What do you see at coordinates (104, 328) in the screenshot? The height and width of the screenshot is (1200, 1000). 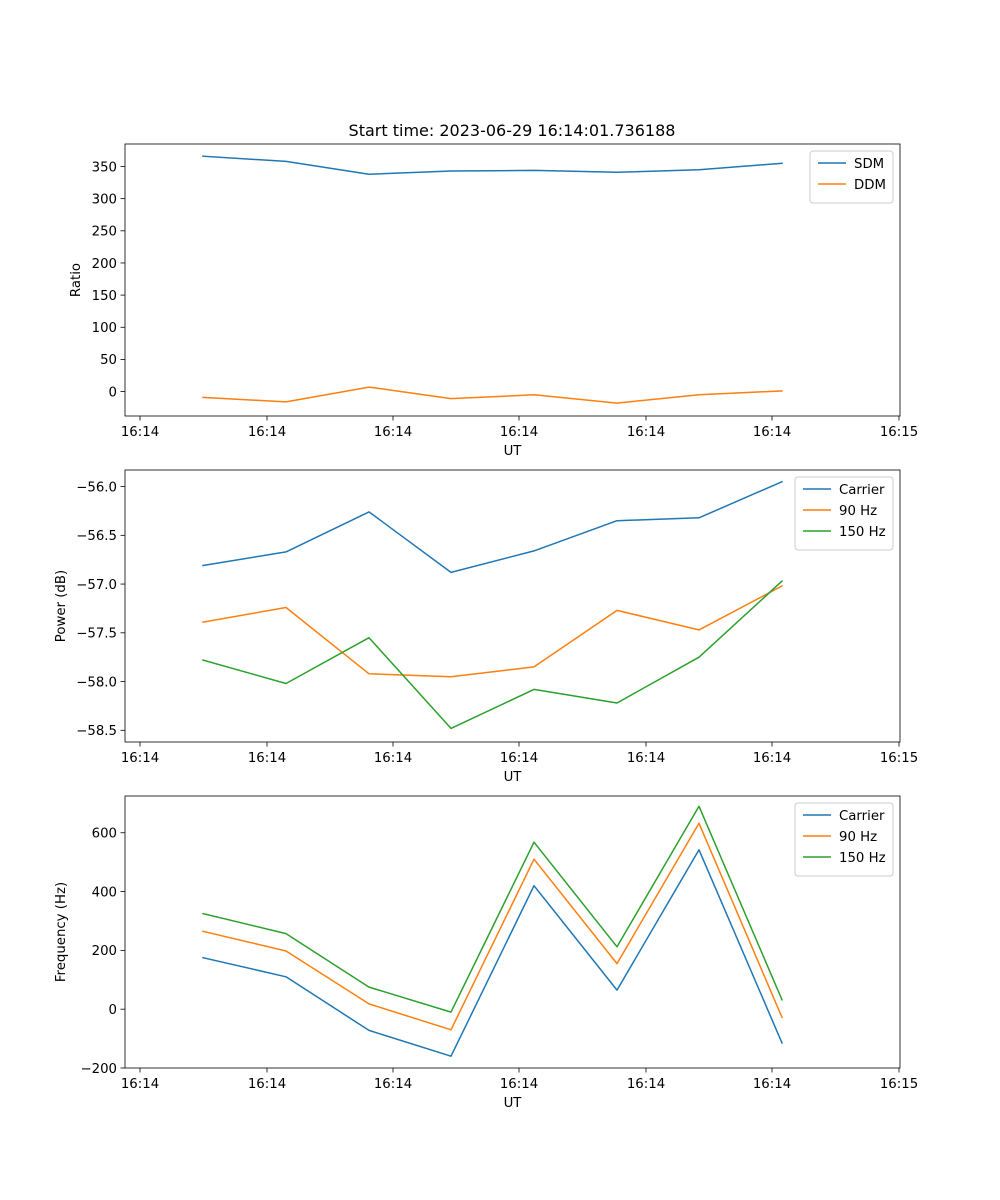 I see `y-tick-label: 100` at bounding box center [104, 328].